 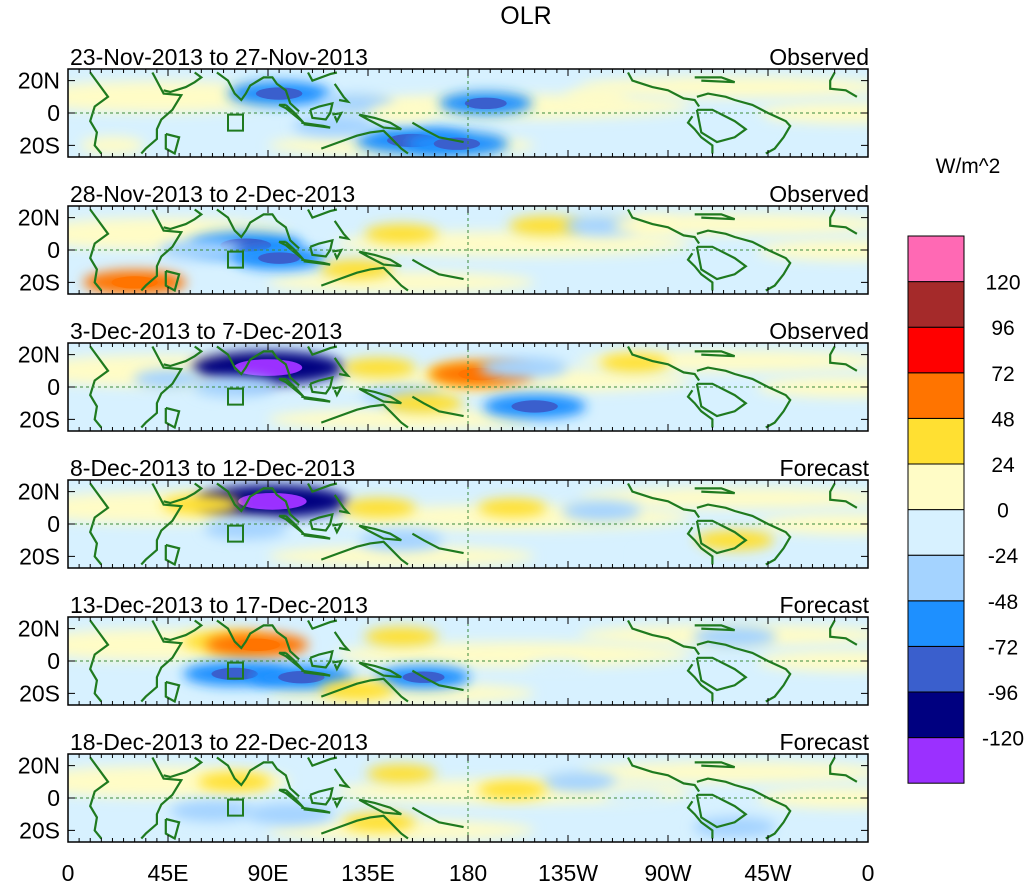 What do you see at coordinates (1003, 693) in the screenshot?
I see `colorbar-tick-label: -96` at bounding box center [1003, 693].